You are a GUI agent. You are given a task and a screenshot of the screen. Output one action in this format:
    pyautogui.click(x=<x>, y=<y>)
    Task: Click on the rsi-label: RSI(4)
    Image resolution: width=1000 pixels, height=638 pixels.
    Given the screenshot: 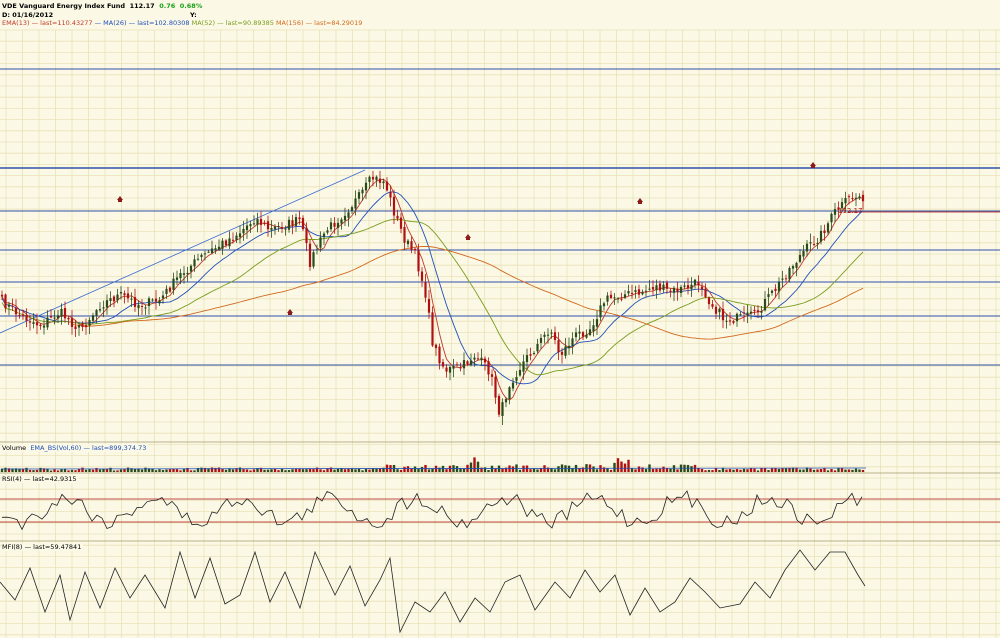 What is the action you would take?
    pyautogui.click(x=12, y=479)
    